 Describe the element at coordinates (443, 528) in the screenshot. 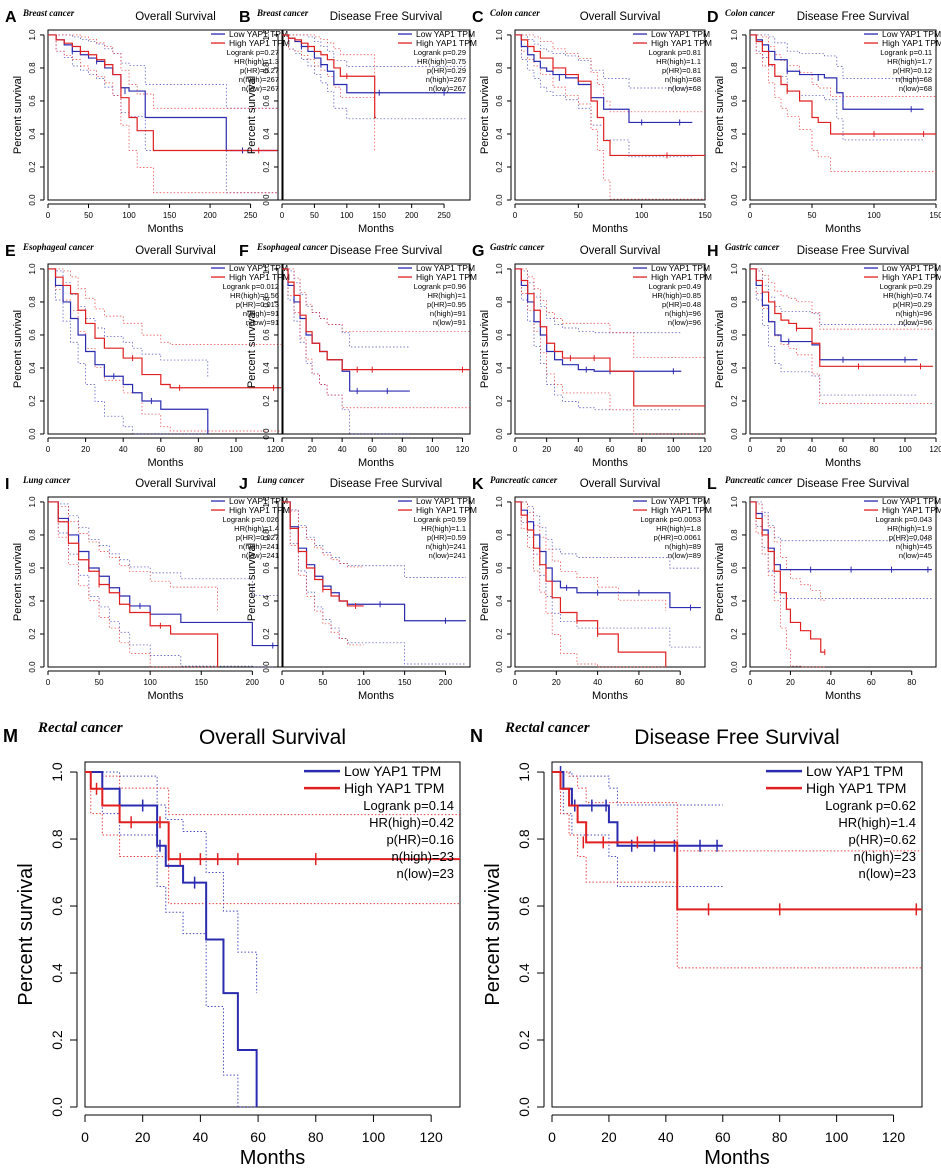

I see `stat-line: HR(high)=1.1` at that location.